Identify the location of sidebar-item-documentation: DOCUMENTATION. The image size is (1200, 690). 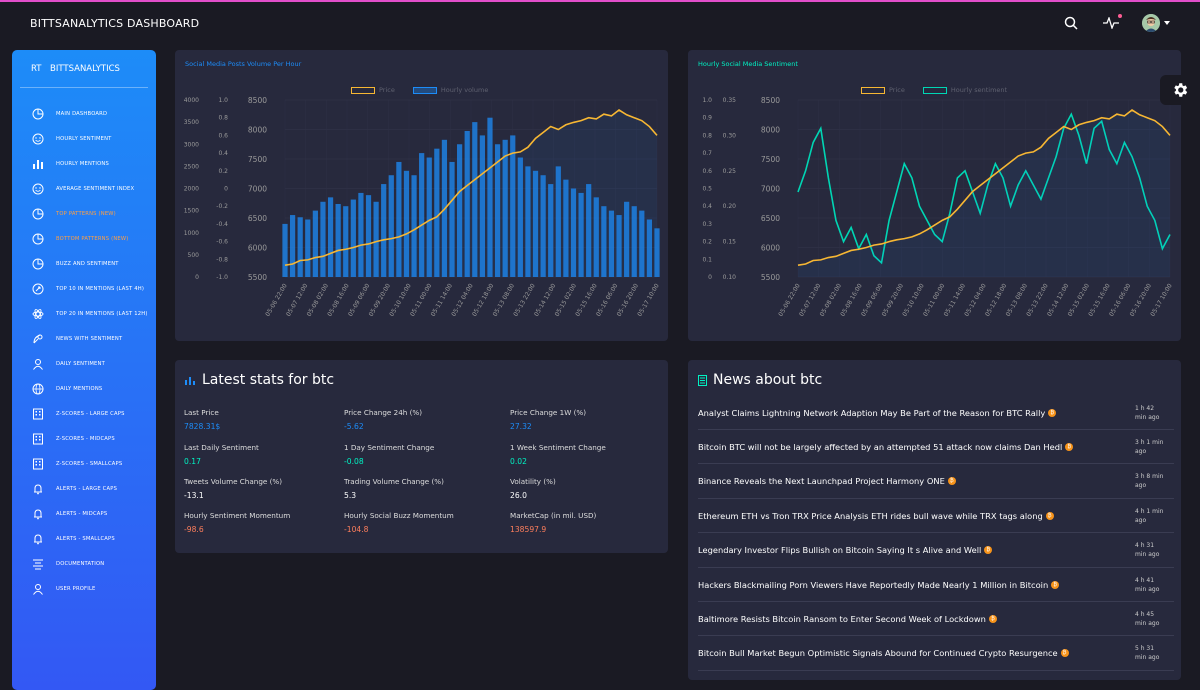
(84, 563).